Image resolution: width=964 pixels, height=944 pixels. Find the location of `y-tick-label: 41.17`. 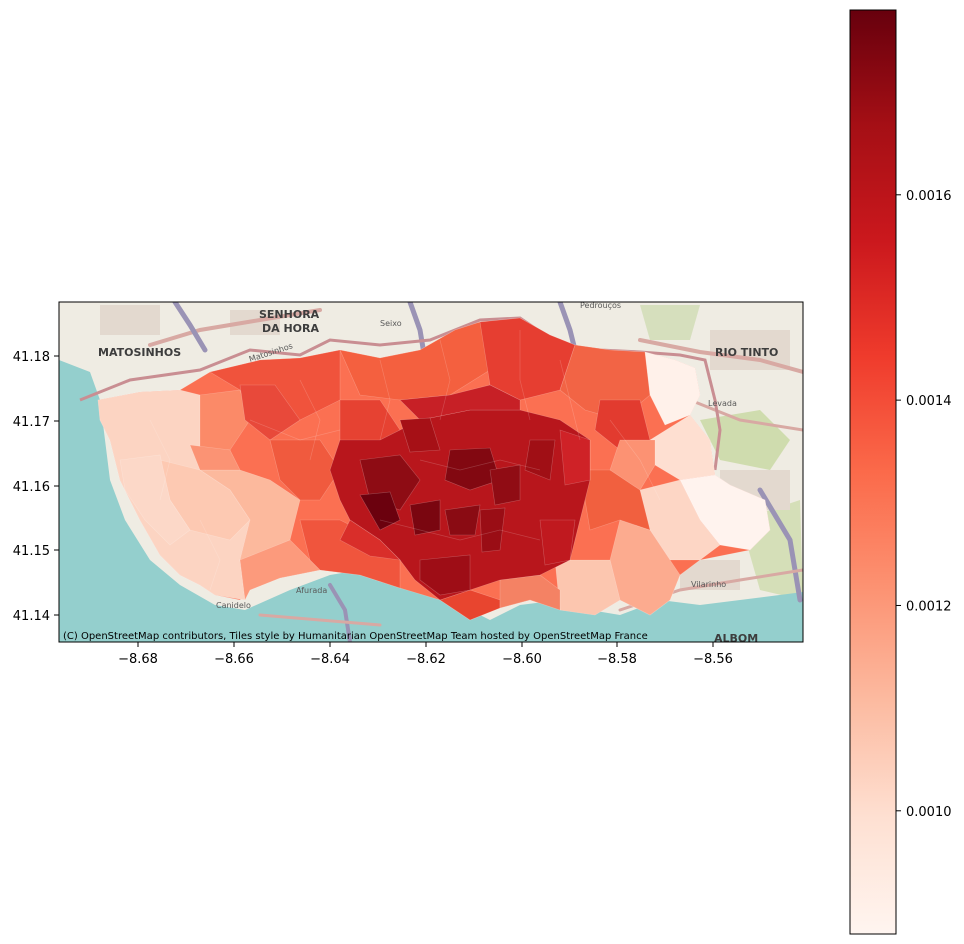

y-tick-label: 41.17 is located at coordinates (31, 422).